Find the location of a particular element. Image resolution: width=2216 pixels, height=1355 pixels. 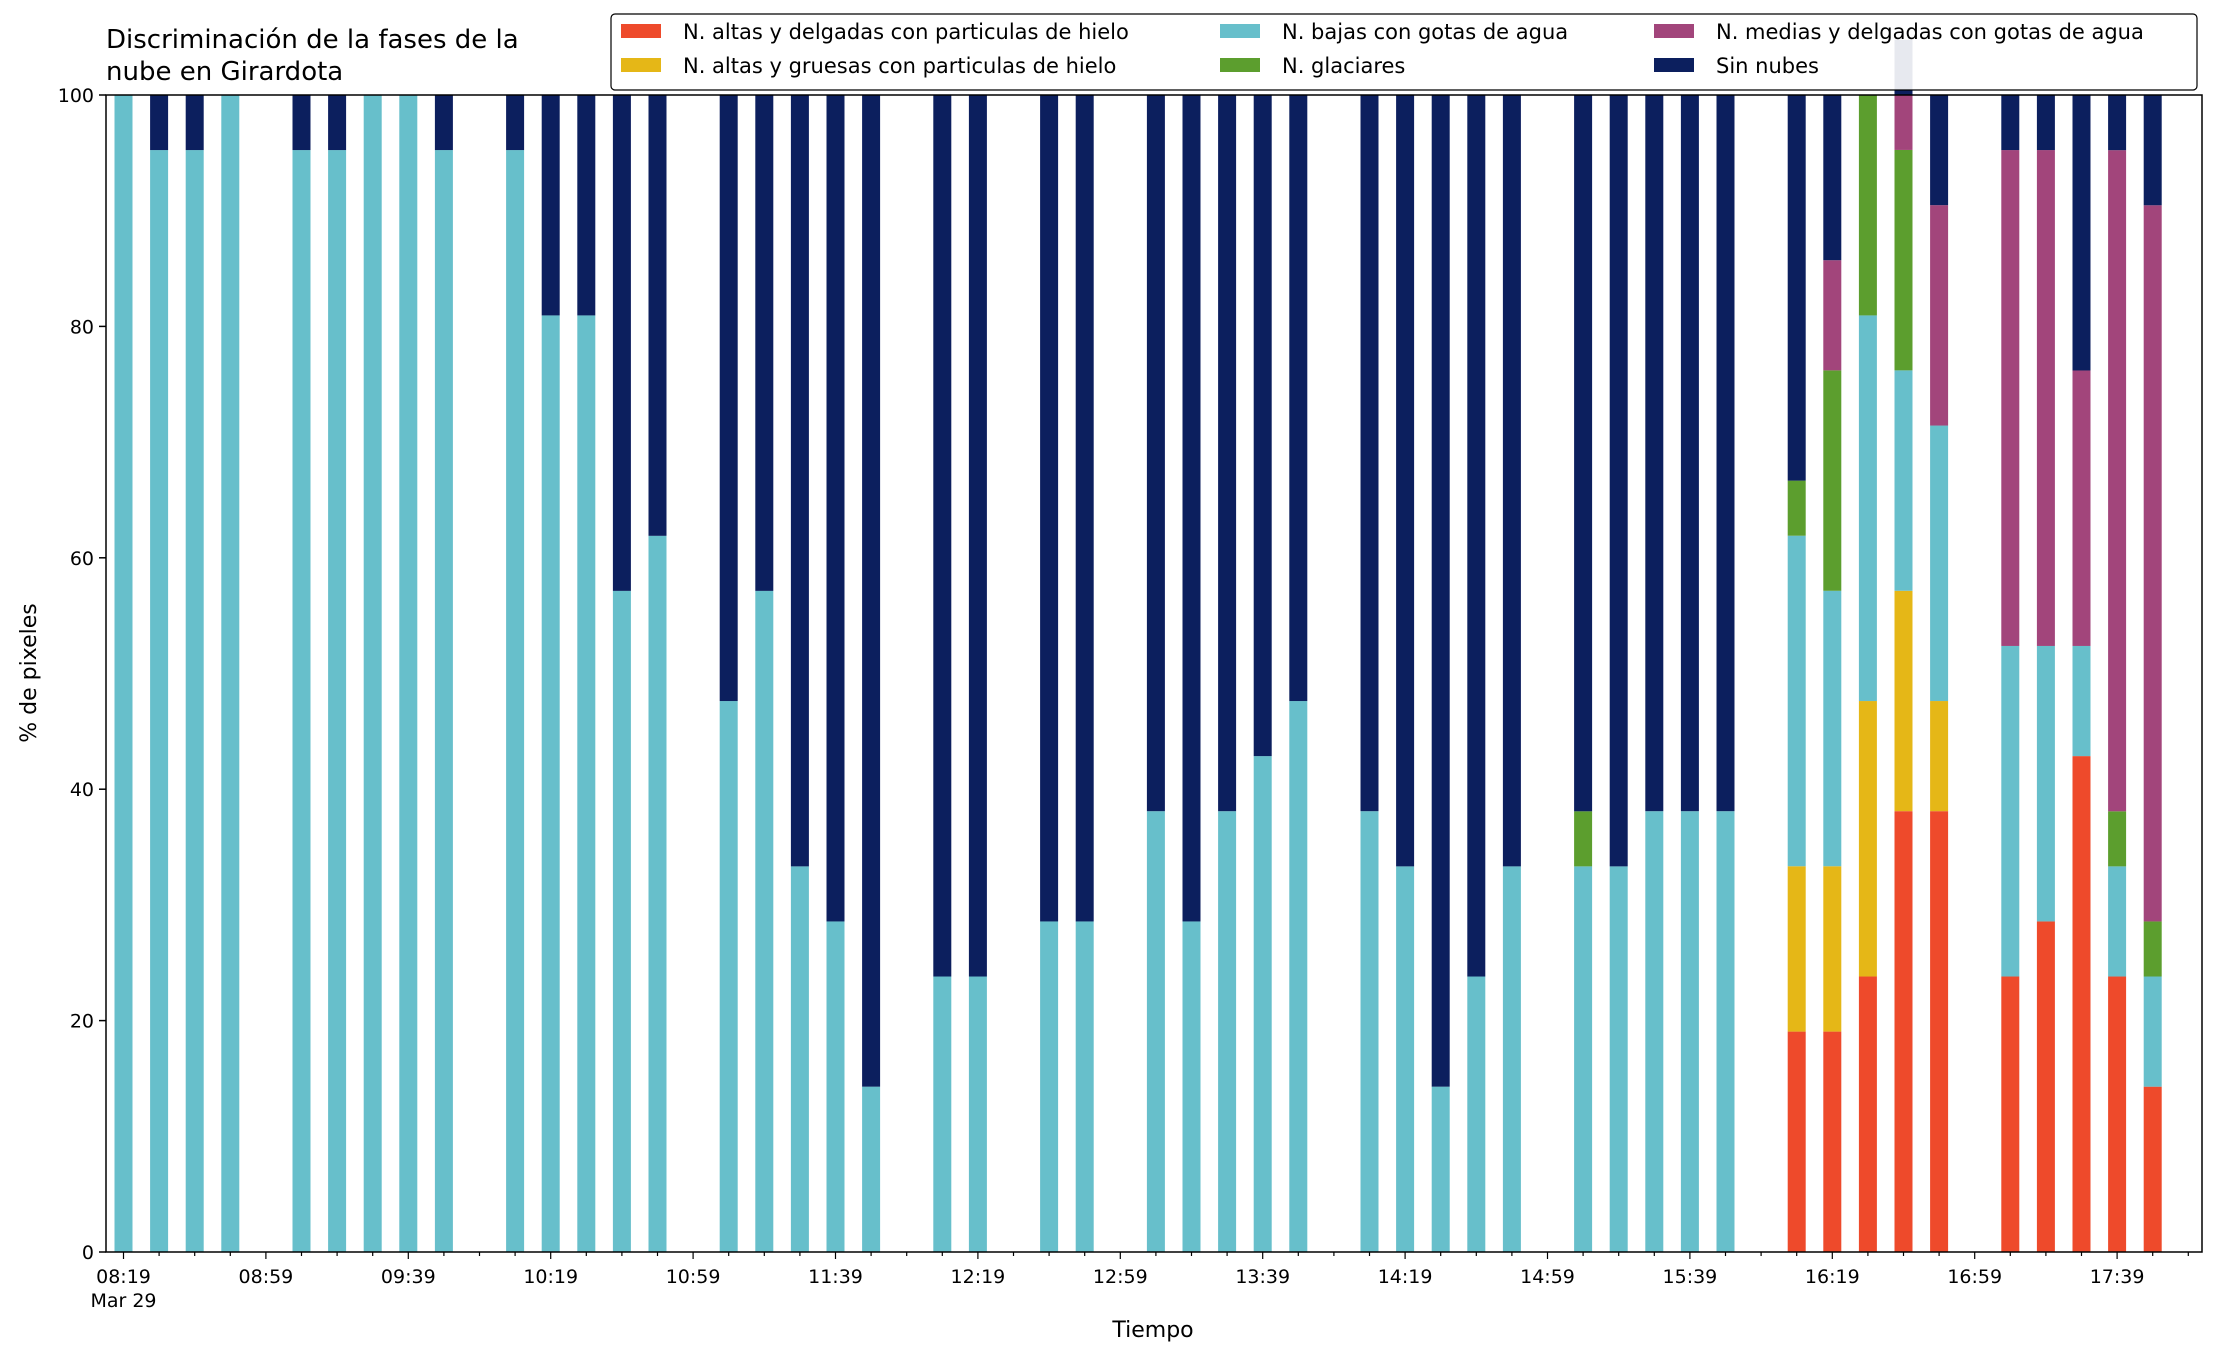

x-tick-label: 08:19 is located at coordinates (123, 1277).